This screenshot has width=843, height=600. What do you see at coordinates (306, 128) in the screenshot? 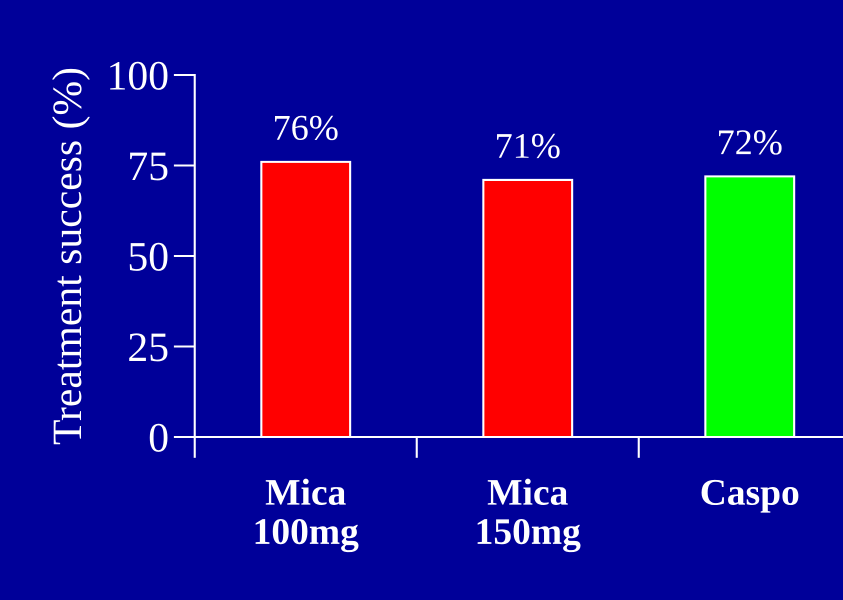
I see `data-label: 76%` at bounding box center [306, 128].